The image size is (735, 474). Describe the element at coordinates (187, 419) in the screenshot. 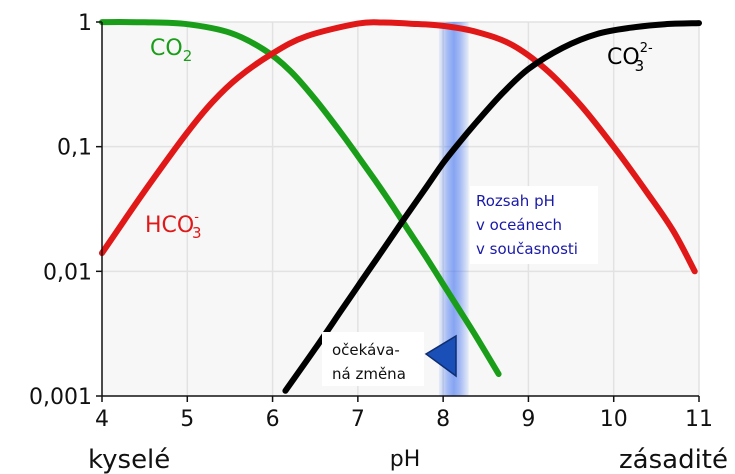

I see `x-tick-label: 5` at that location.